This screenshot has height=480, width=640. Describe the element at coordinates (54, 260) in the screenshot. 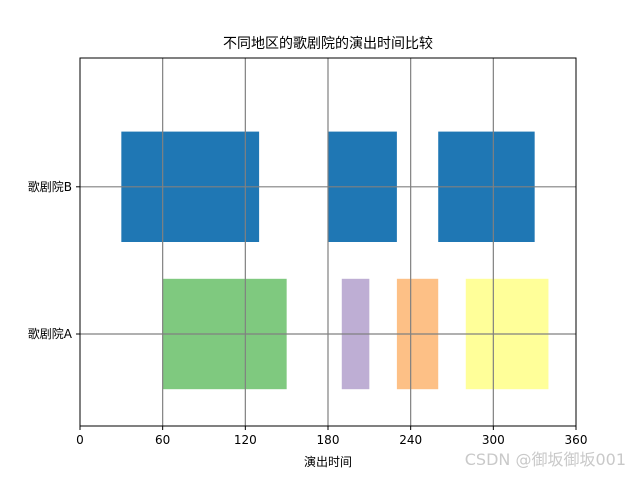

I see `y-axis-ticks: 歌剧院A 歌剧院B` at that location.